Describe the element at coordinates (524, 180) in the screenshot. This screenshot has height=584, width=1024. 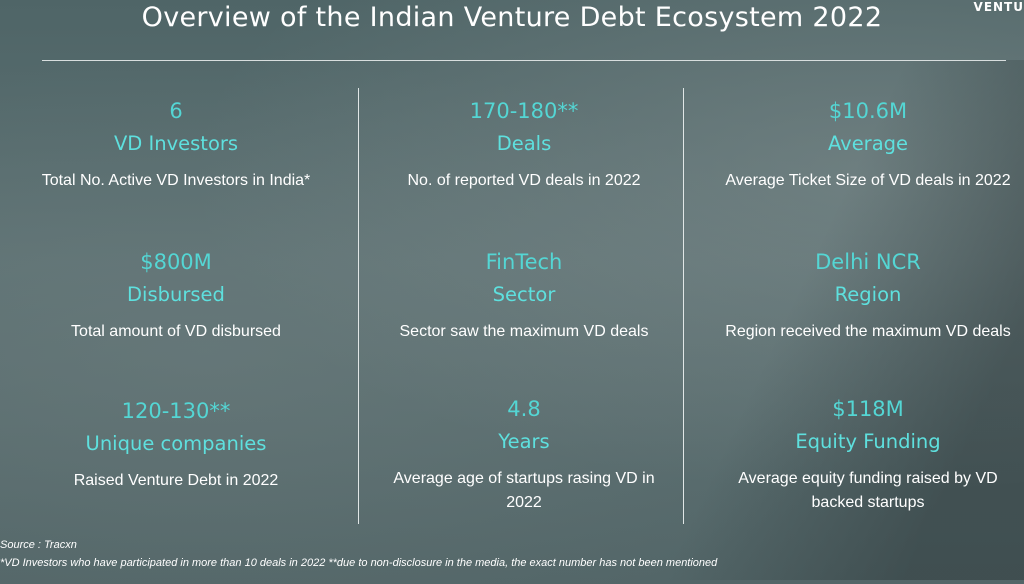
I see `stat-description: No. of reported VD deals in 2022` at that location.